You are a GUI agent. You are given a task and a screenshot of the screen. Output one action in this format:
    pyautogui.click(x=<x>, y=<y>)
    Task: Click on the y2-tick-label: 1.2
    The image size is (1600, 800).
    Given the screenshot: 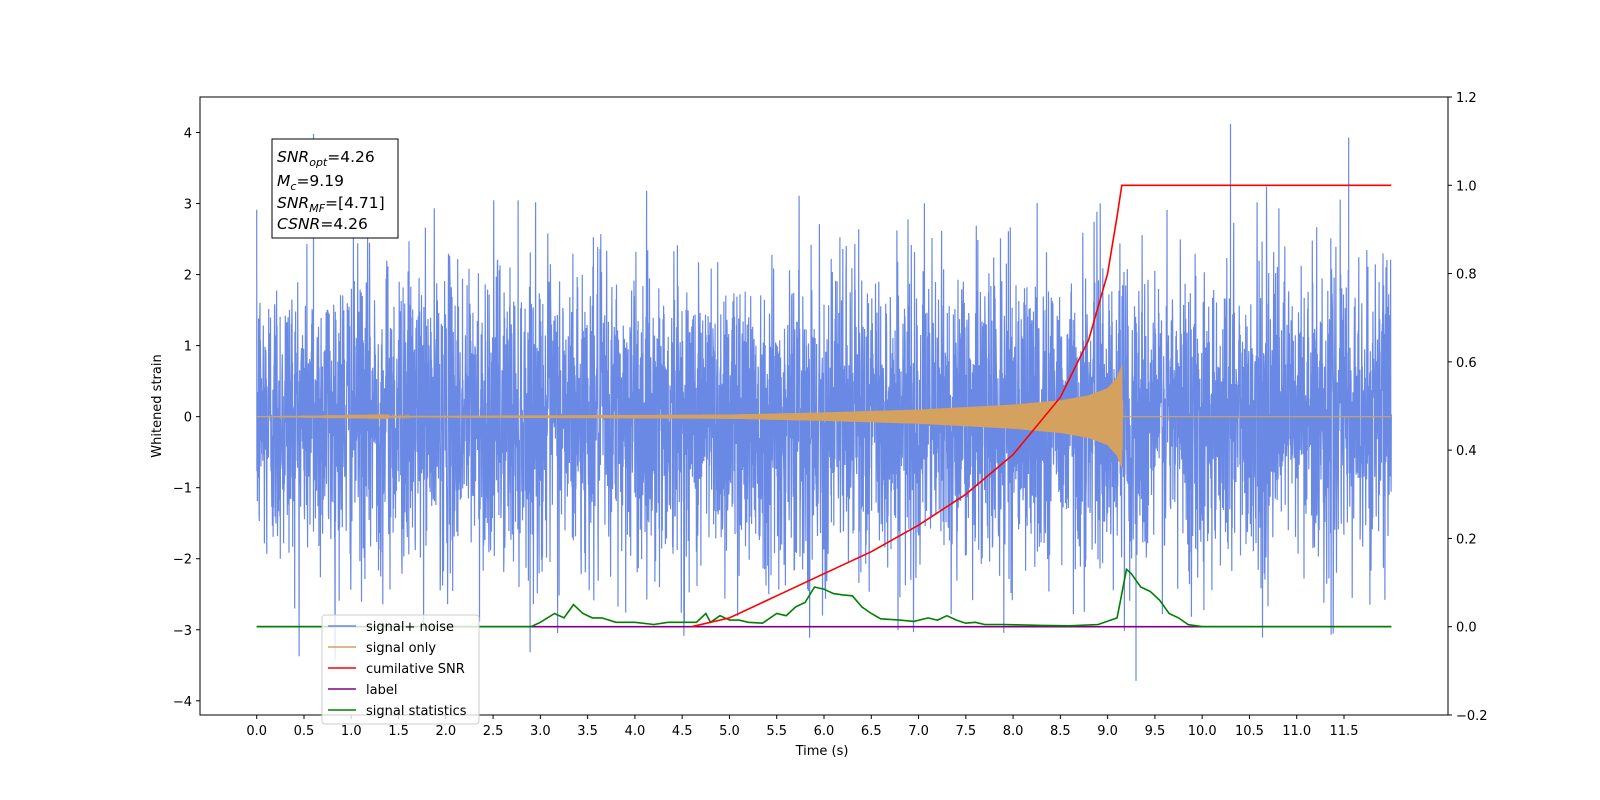 What is the action you would take?
    pyautogui.click(x=1466, y=98)
    